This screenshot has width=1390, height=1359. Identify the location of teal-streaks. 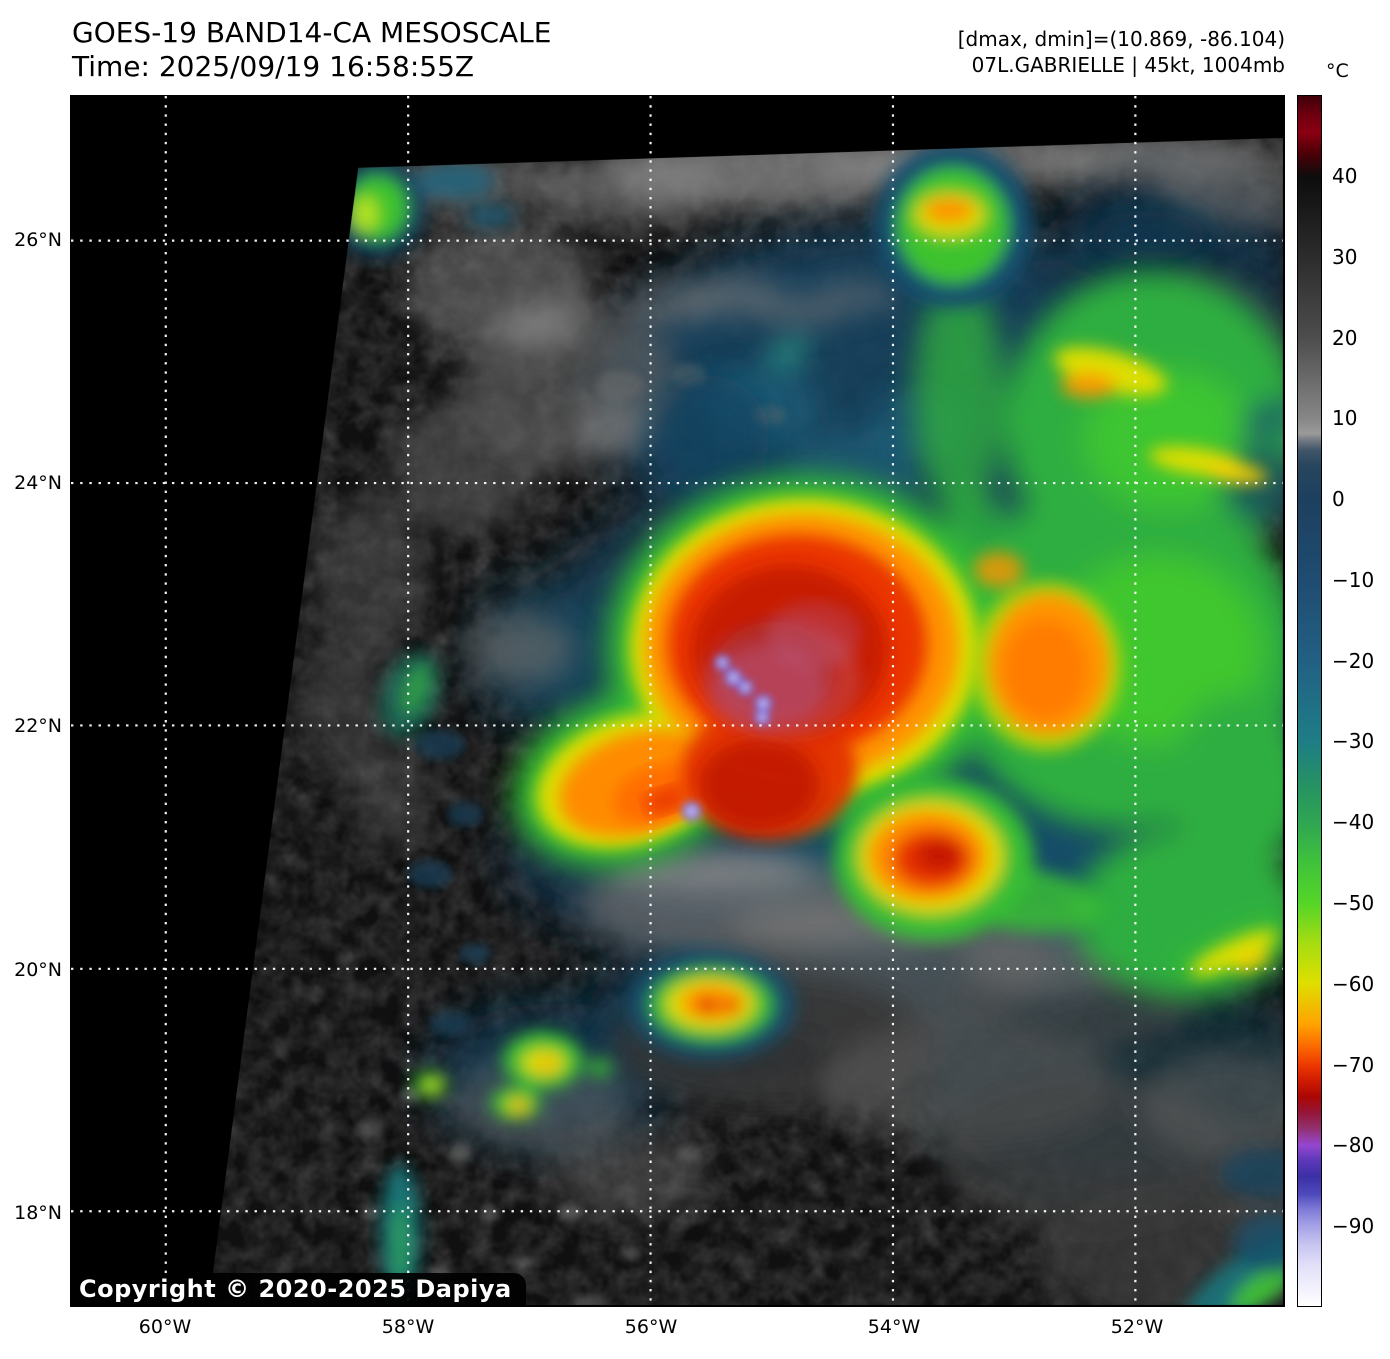
(831, 1226).